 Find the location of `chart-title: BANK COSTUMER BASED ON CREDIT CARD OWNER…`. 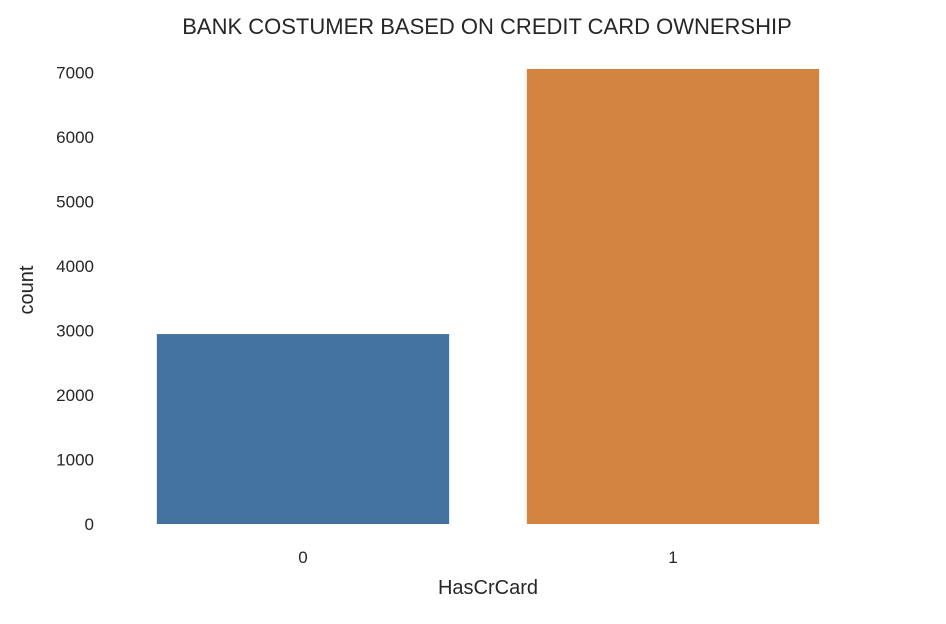

chart-title: BANK COSTUMER BASED ON CREDIT CARD OWNER… is located at coordinates (487, 26).